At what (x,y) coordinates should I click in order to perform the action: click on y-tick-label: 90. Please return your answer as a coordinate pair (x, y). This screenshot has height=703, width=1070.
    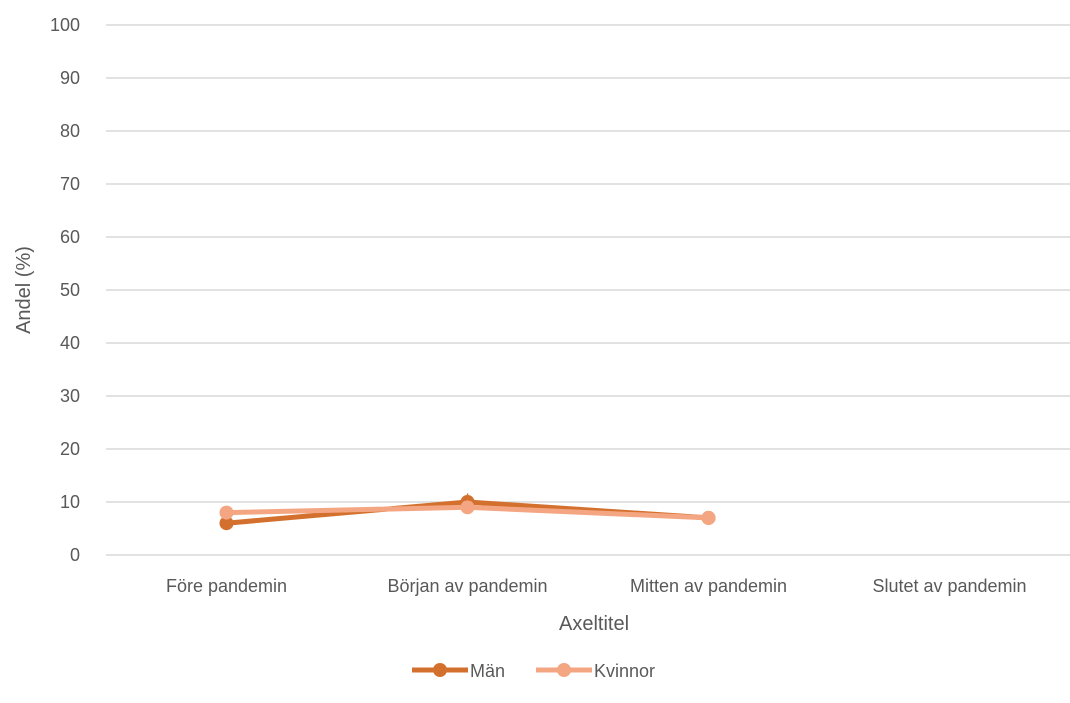
    Looking at the image, I should click on (70, 78).